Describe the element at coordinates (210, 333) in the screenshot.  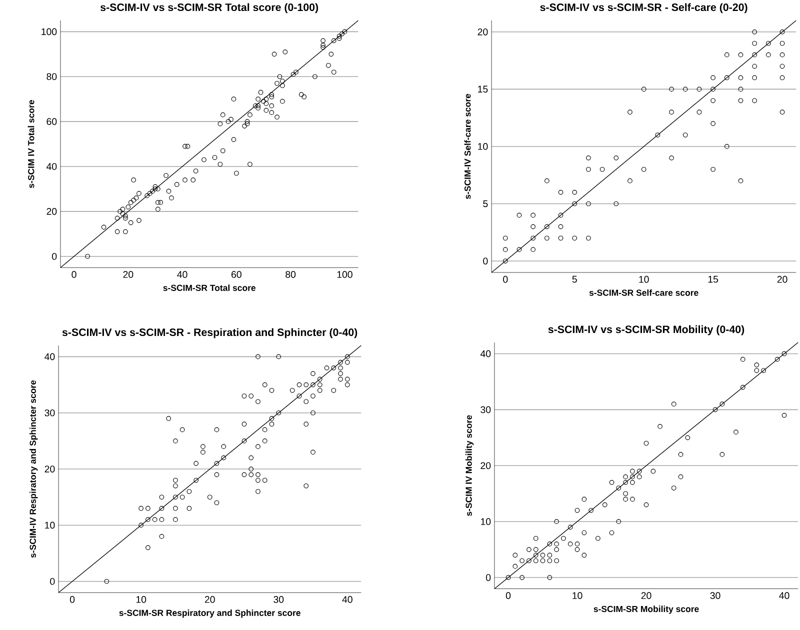
I see `chart-title: s-SCIM-IV vs s-SCIM-SR - Respiration and Sphincter (0-40)` at that location.